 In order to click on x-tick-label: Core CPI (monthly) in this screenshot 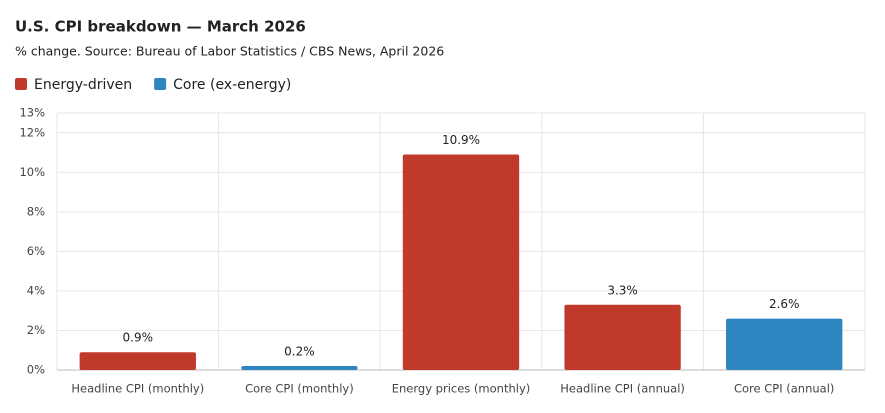, I will do `click(299, 389)`.